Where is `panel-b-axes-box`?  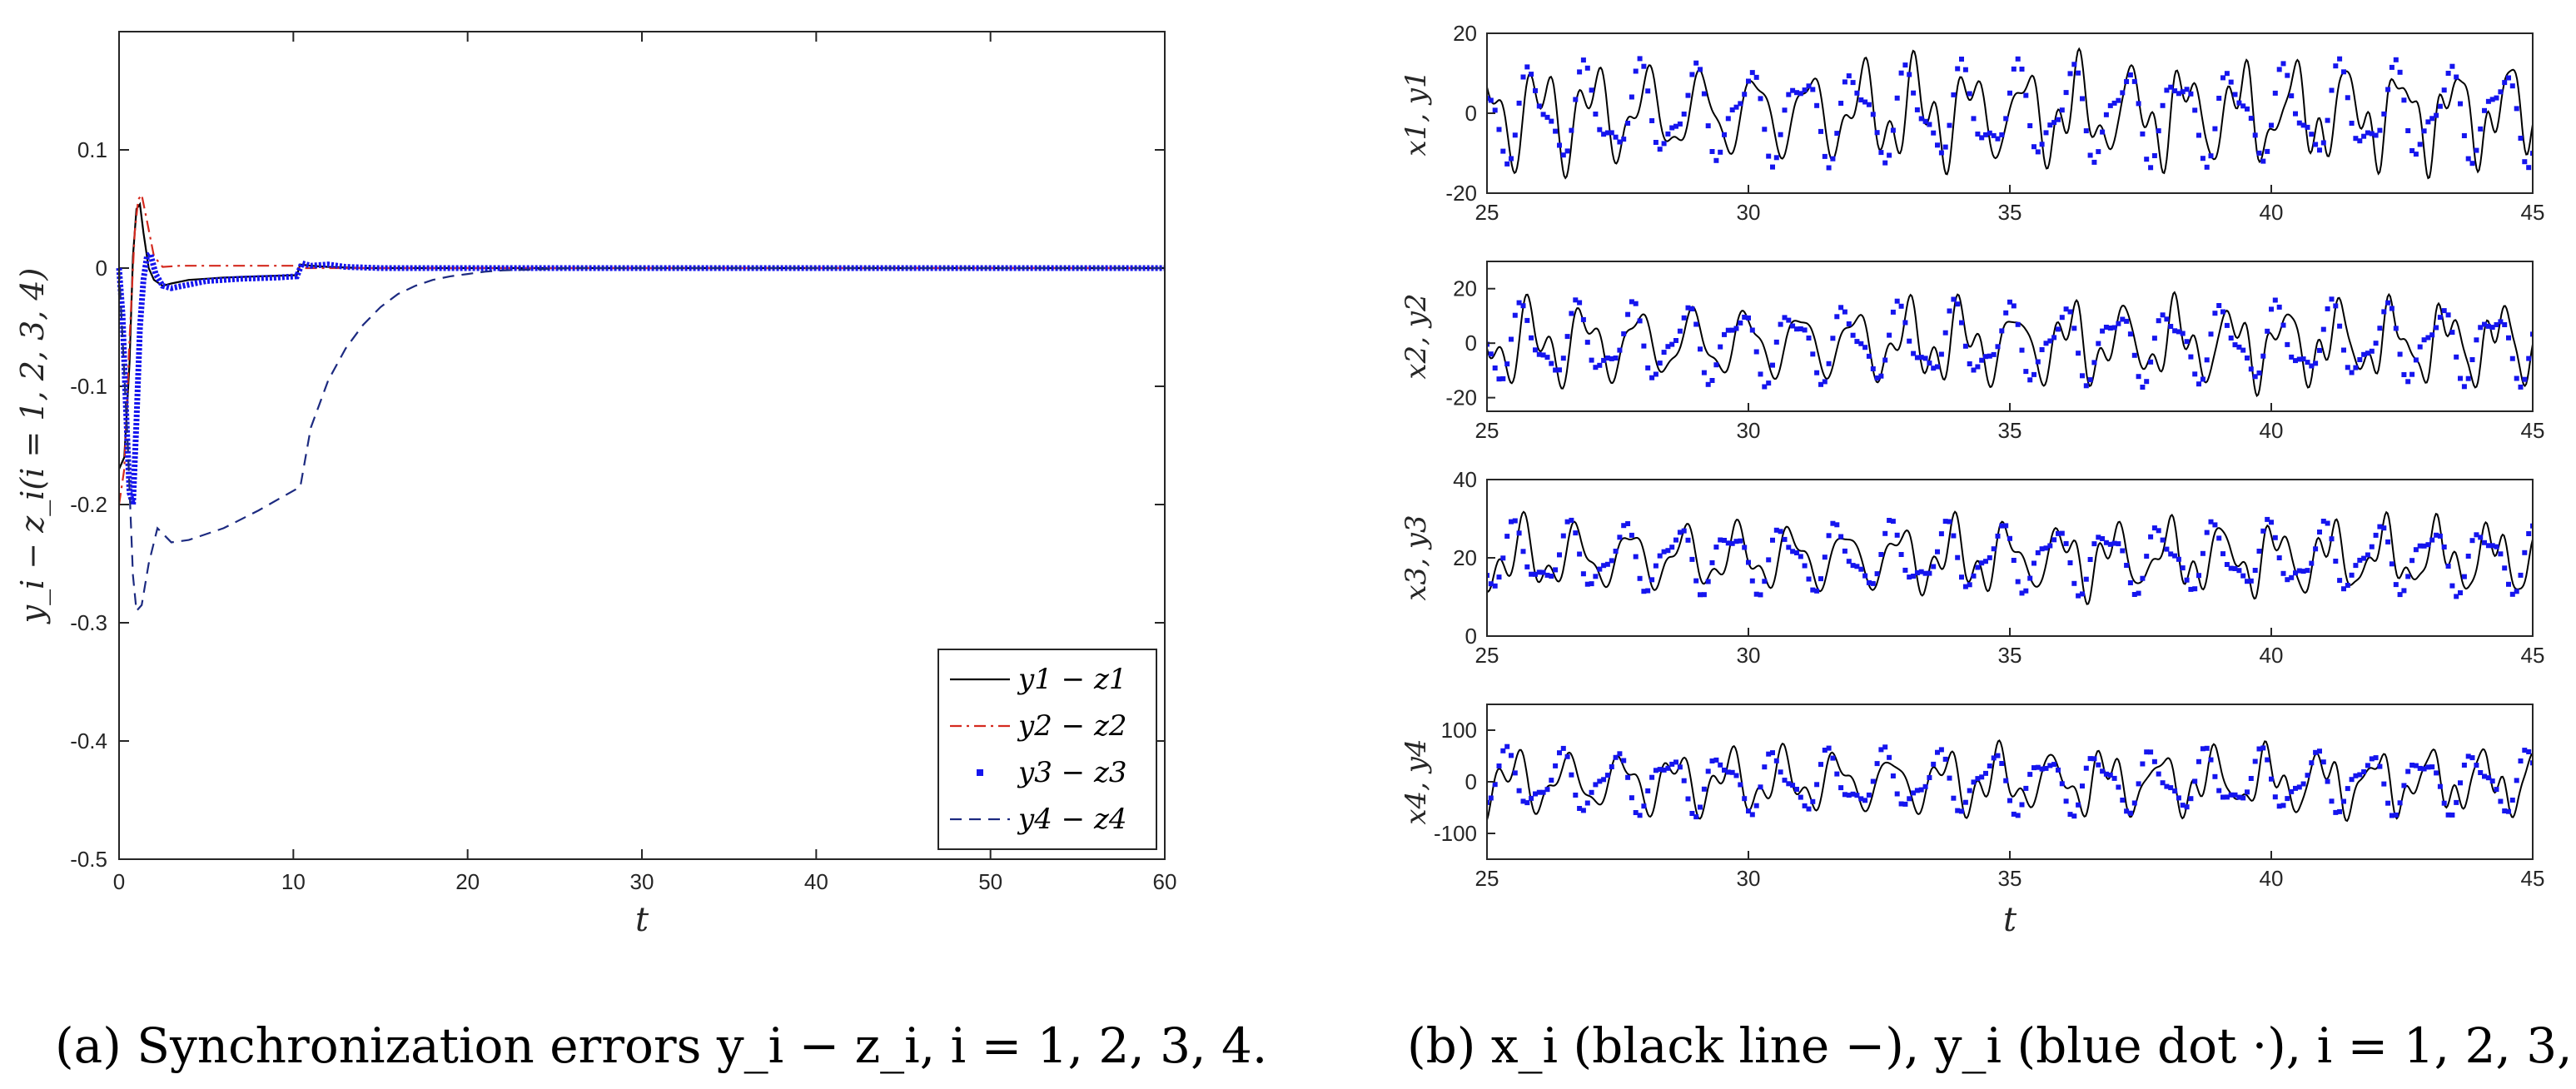
panel-b-axes-box is located at coordinates (2010, 336).